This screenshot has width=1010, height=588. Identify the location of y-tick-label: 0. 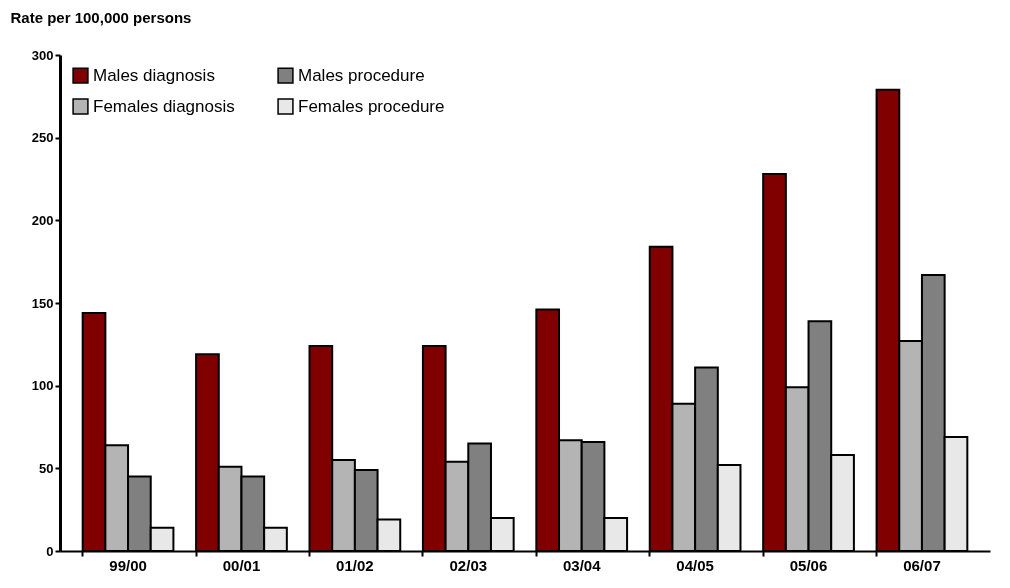
(50, 551).